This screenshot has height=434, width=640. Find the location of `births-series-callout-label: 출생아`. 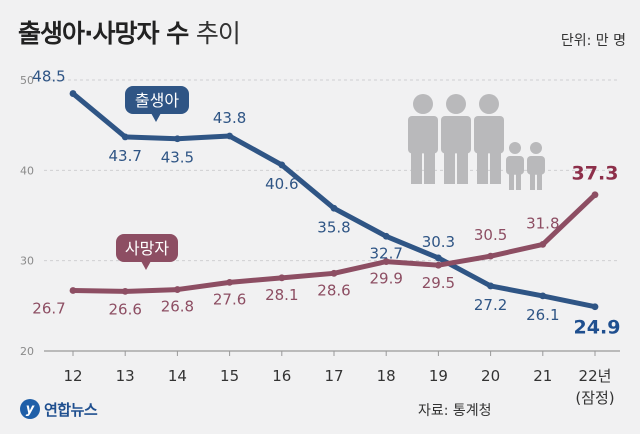

births-series-callout-label: 출생아 is located at coordinates (157, 100).